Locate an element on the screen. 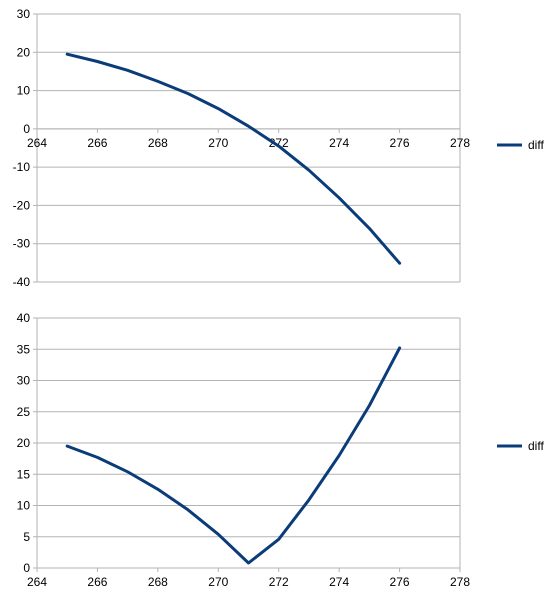 The width and height of the screenshot is (558, 600). y-tick-label: 5 is located at coordinates (26, 537).